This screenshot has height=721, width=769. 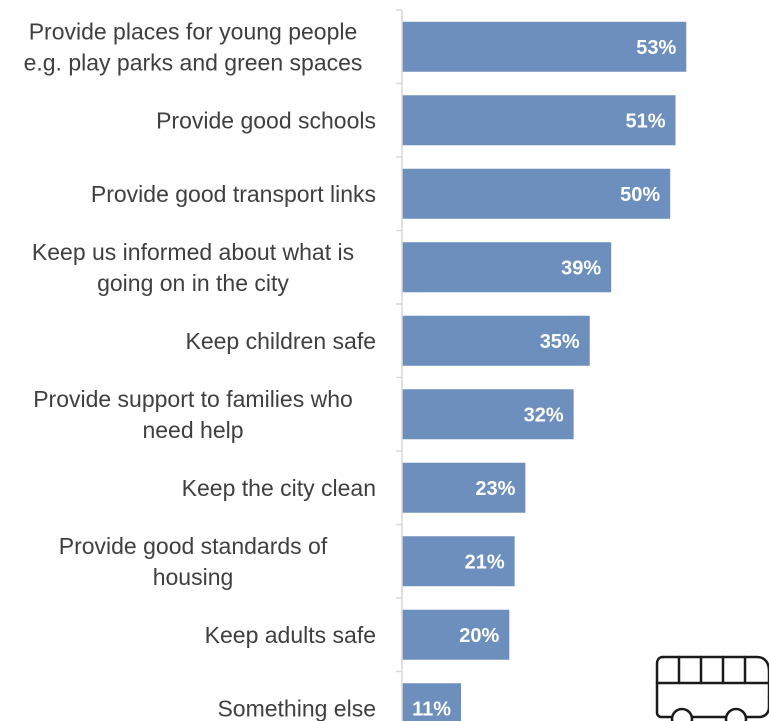 I want to click on category-label-1-line-1: Provide places for young people, so click(x=193, y=31).